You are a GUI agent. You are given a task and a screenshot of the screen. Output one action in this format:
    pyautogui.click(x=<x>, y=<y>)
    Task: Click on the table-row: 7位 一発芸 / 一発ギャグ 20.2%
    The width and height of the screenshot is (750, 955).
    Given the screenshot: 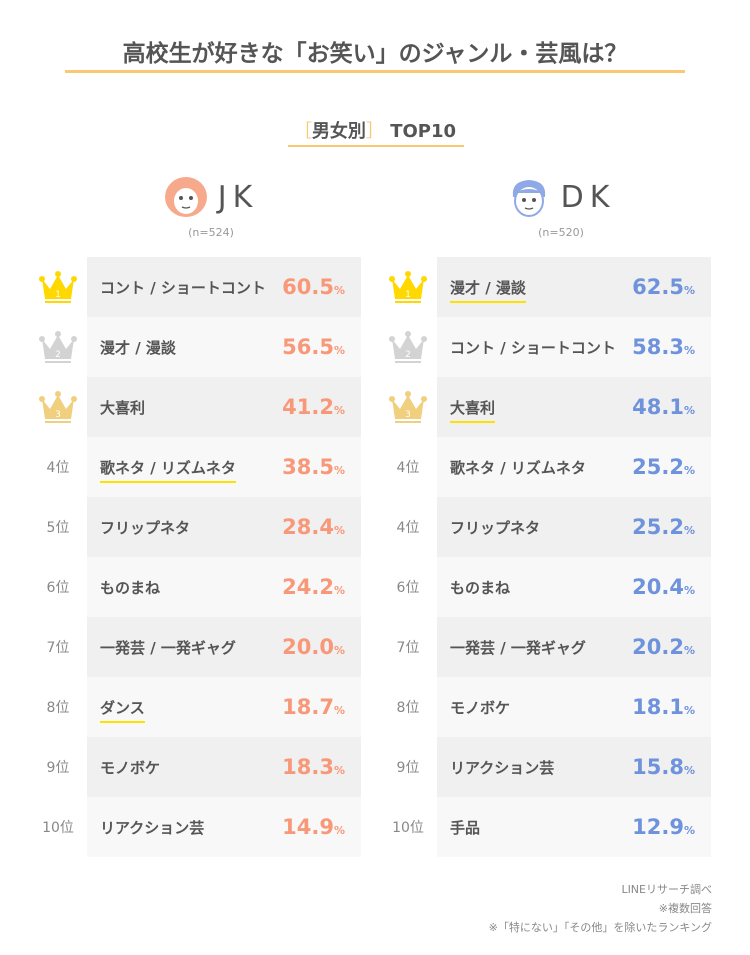 What is the action you would take?
    pyautogui.click(x=554, y=647)
    